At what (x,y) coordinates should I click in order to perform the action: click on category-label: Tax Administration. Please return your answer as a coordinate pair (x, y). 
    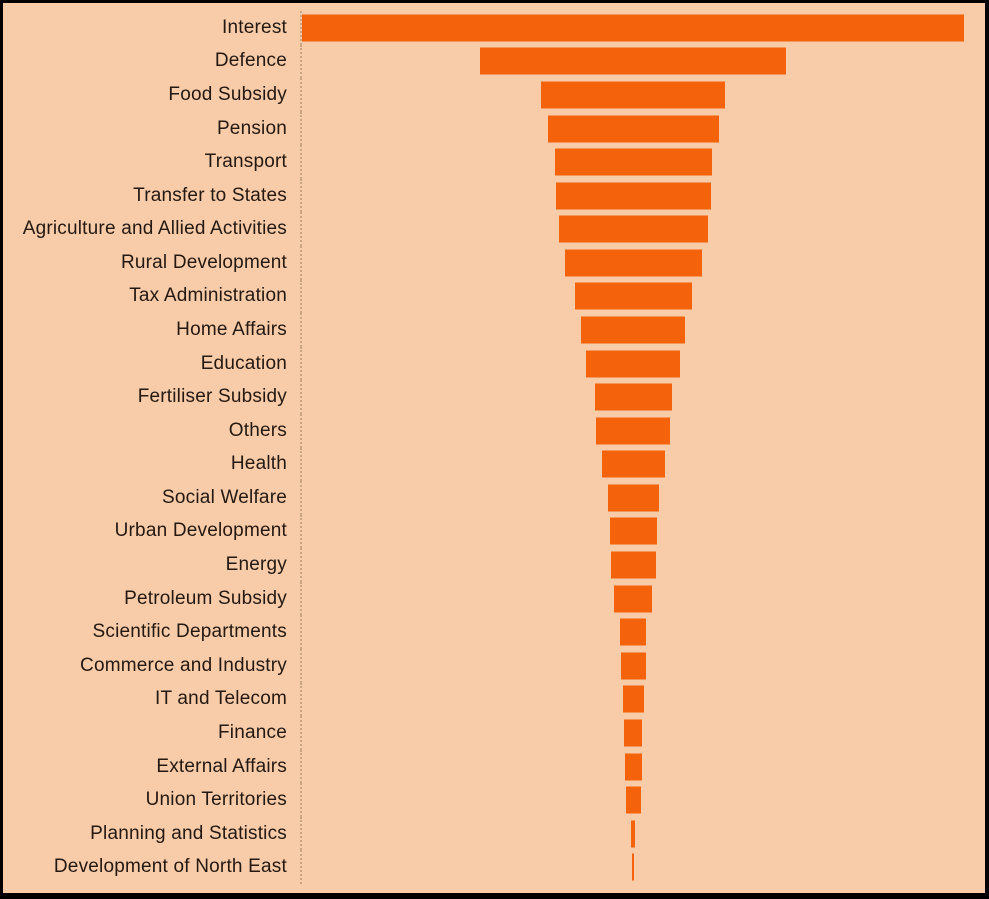
    Looking at the image, I should click on (208, 296).